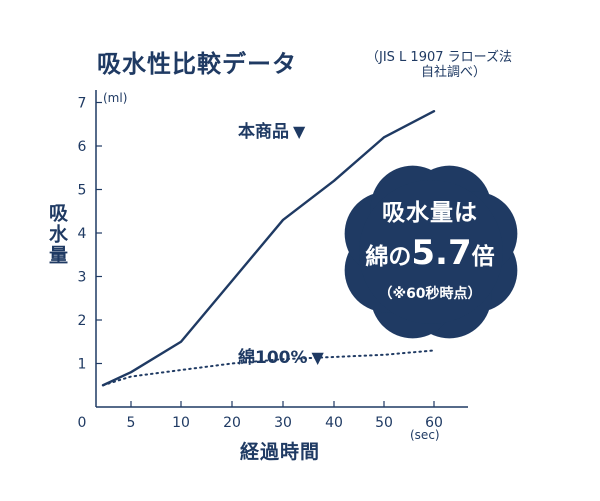 Image resolution: width=600 pixels, height=501 pixels. Describe the element at coordinates (82, 147) in the screenshot. I see `y-tick-label: 6` at that location.